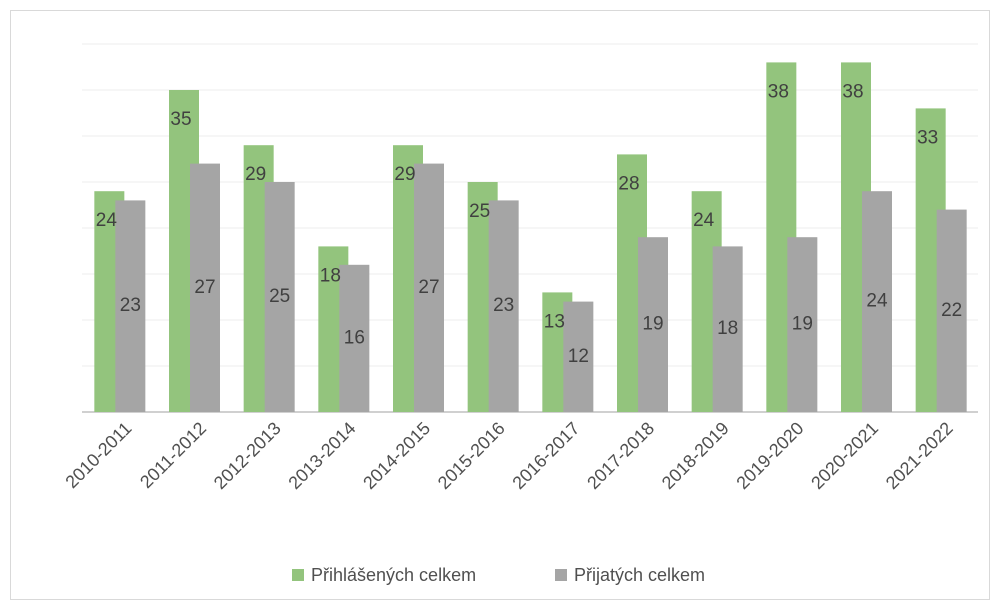  I want to click on data-label: 16, so click(354, 337).